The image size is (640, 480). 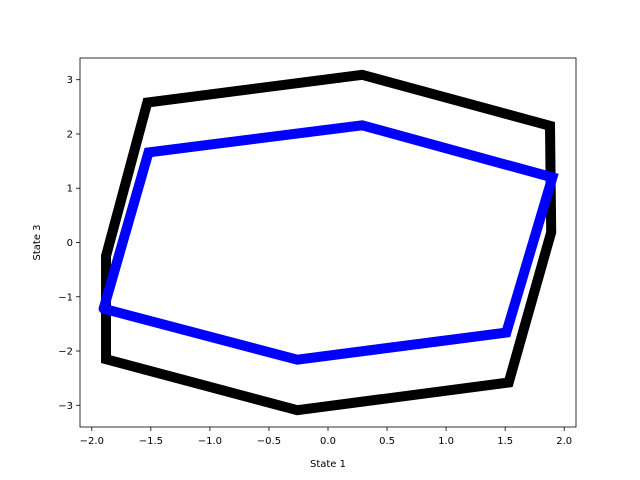 I want to click on y-tick-label: 3, so click(x=70, y=80).